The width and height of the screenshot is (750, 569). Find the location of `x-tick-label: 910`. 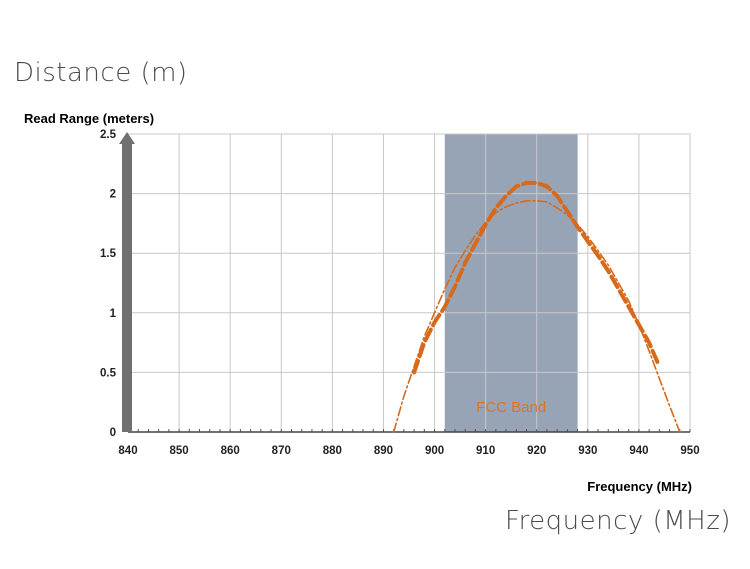

x-tick-label: 910 is located at coordinates (485, 451).